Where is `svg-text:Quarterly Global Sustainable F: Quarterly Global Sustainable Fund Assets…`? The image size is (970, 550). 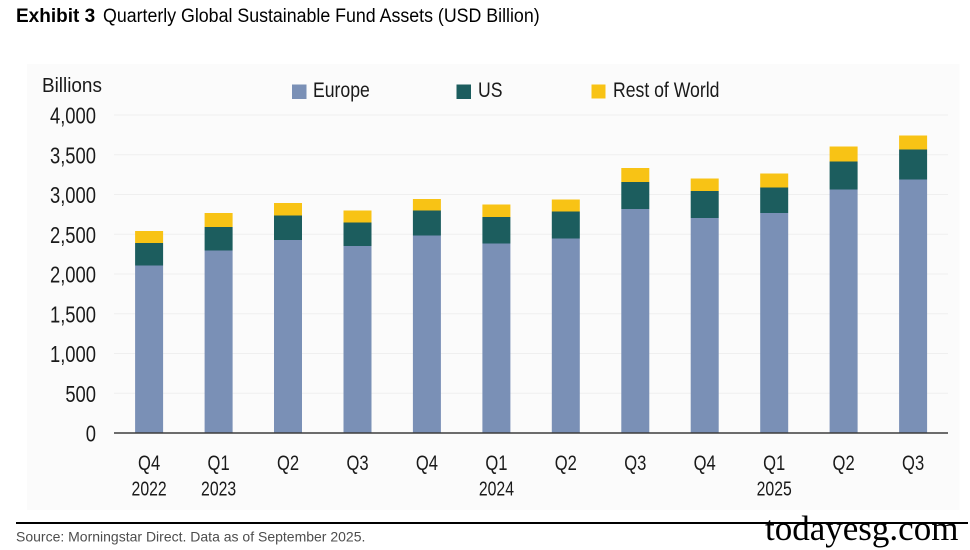 svg-text:Quarterly Global Sustainable F: Quarterly Global Sustainable Fund Assets… is located at coordinates (321, 15).